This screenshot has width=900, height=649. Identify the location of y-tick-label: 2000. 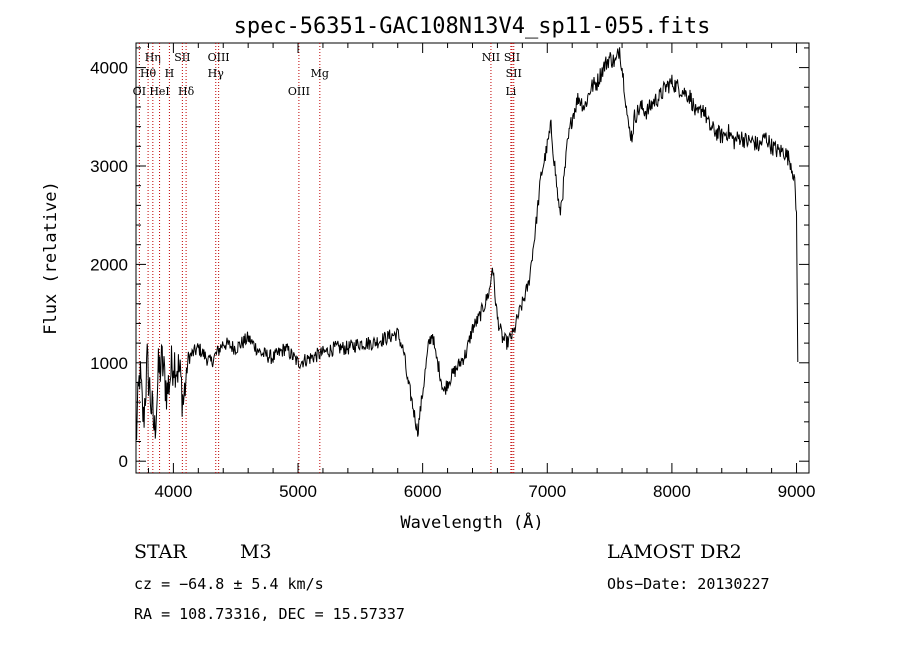
(109, 264).